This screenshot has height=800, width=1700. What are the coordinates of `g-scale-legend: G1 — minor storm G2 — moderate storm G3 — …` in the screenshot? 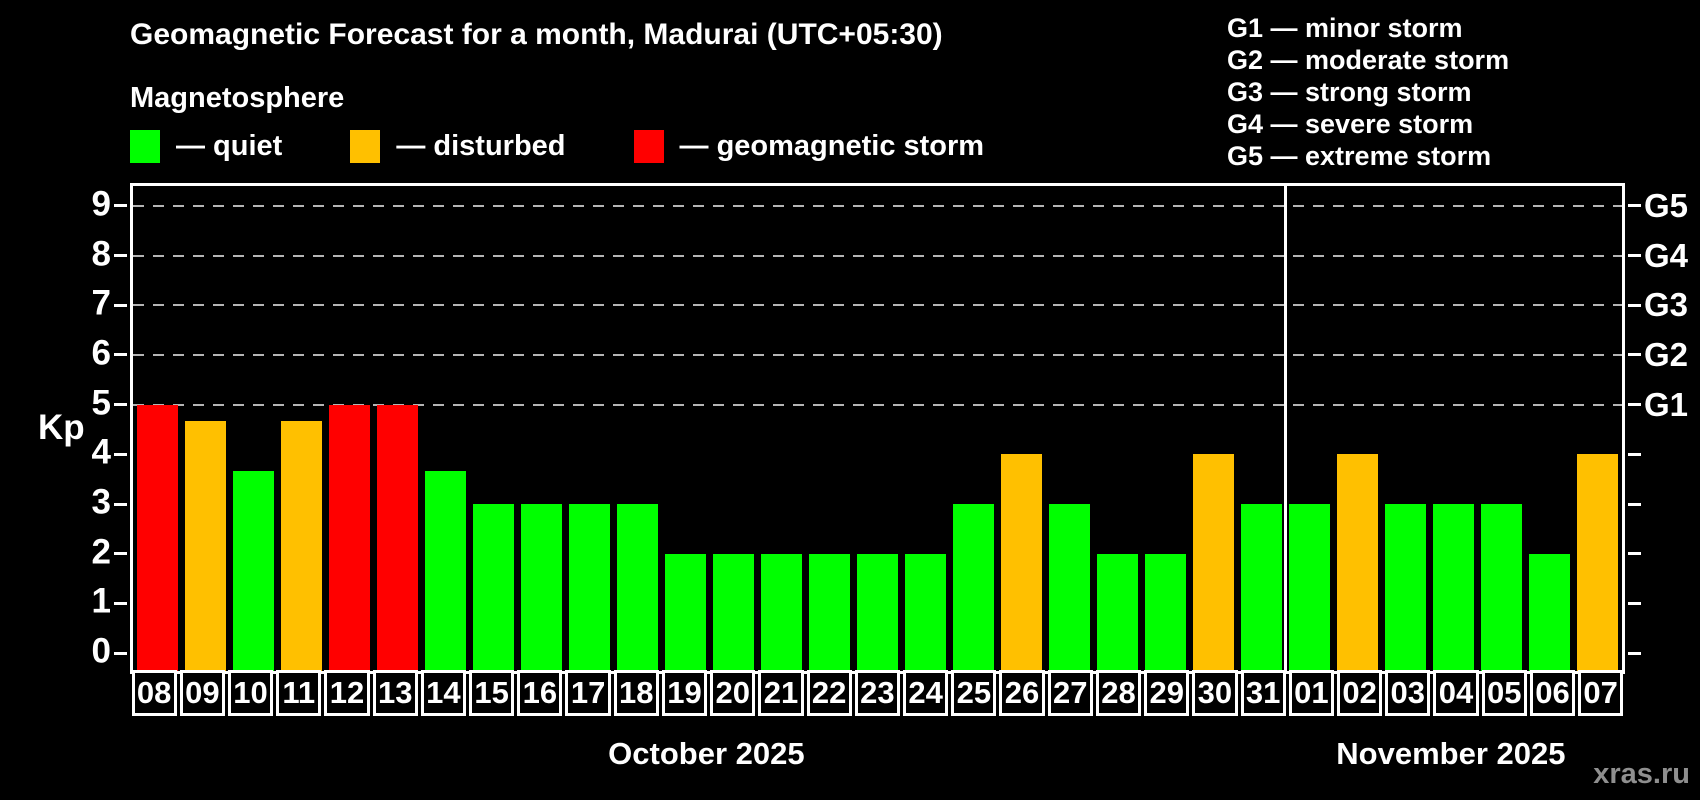 It's located at (1368, 92).